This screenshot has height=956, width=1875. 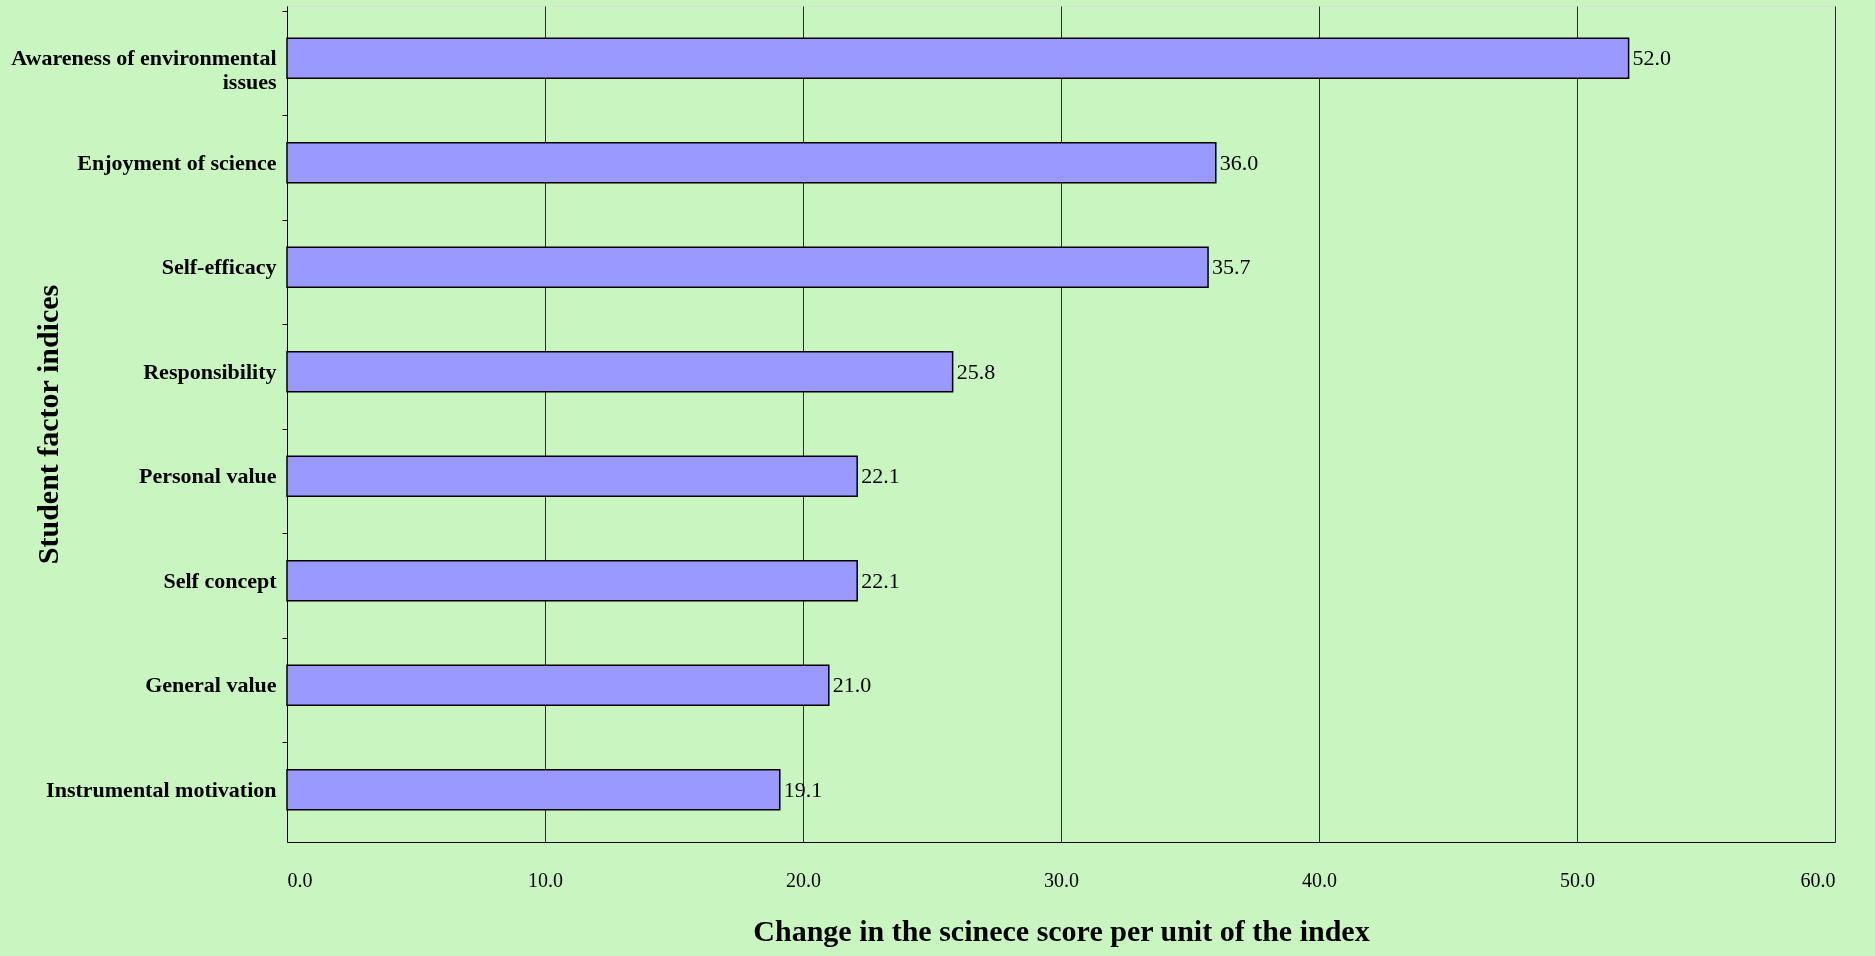 What do you see at coordinates (177, 162) in the screenshot?
I see `y-tick-label: Enjoyment of science` at bounding box center [177, 162].